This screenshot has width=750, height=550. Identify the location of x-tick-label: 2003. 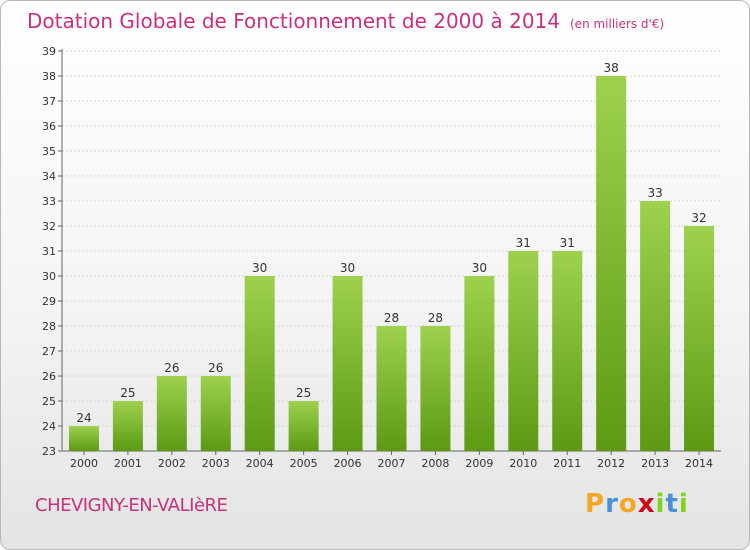
(216, 463).